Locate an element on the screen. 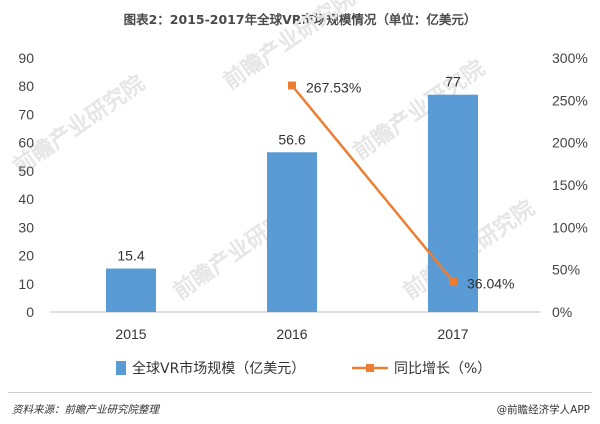 The width and height of the screenshot is (600, 424). left-axis-tick-label: 80 is located at coordinates (26, 86).